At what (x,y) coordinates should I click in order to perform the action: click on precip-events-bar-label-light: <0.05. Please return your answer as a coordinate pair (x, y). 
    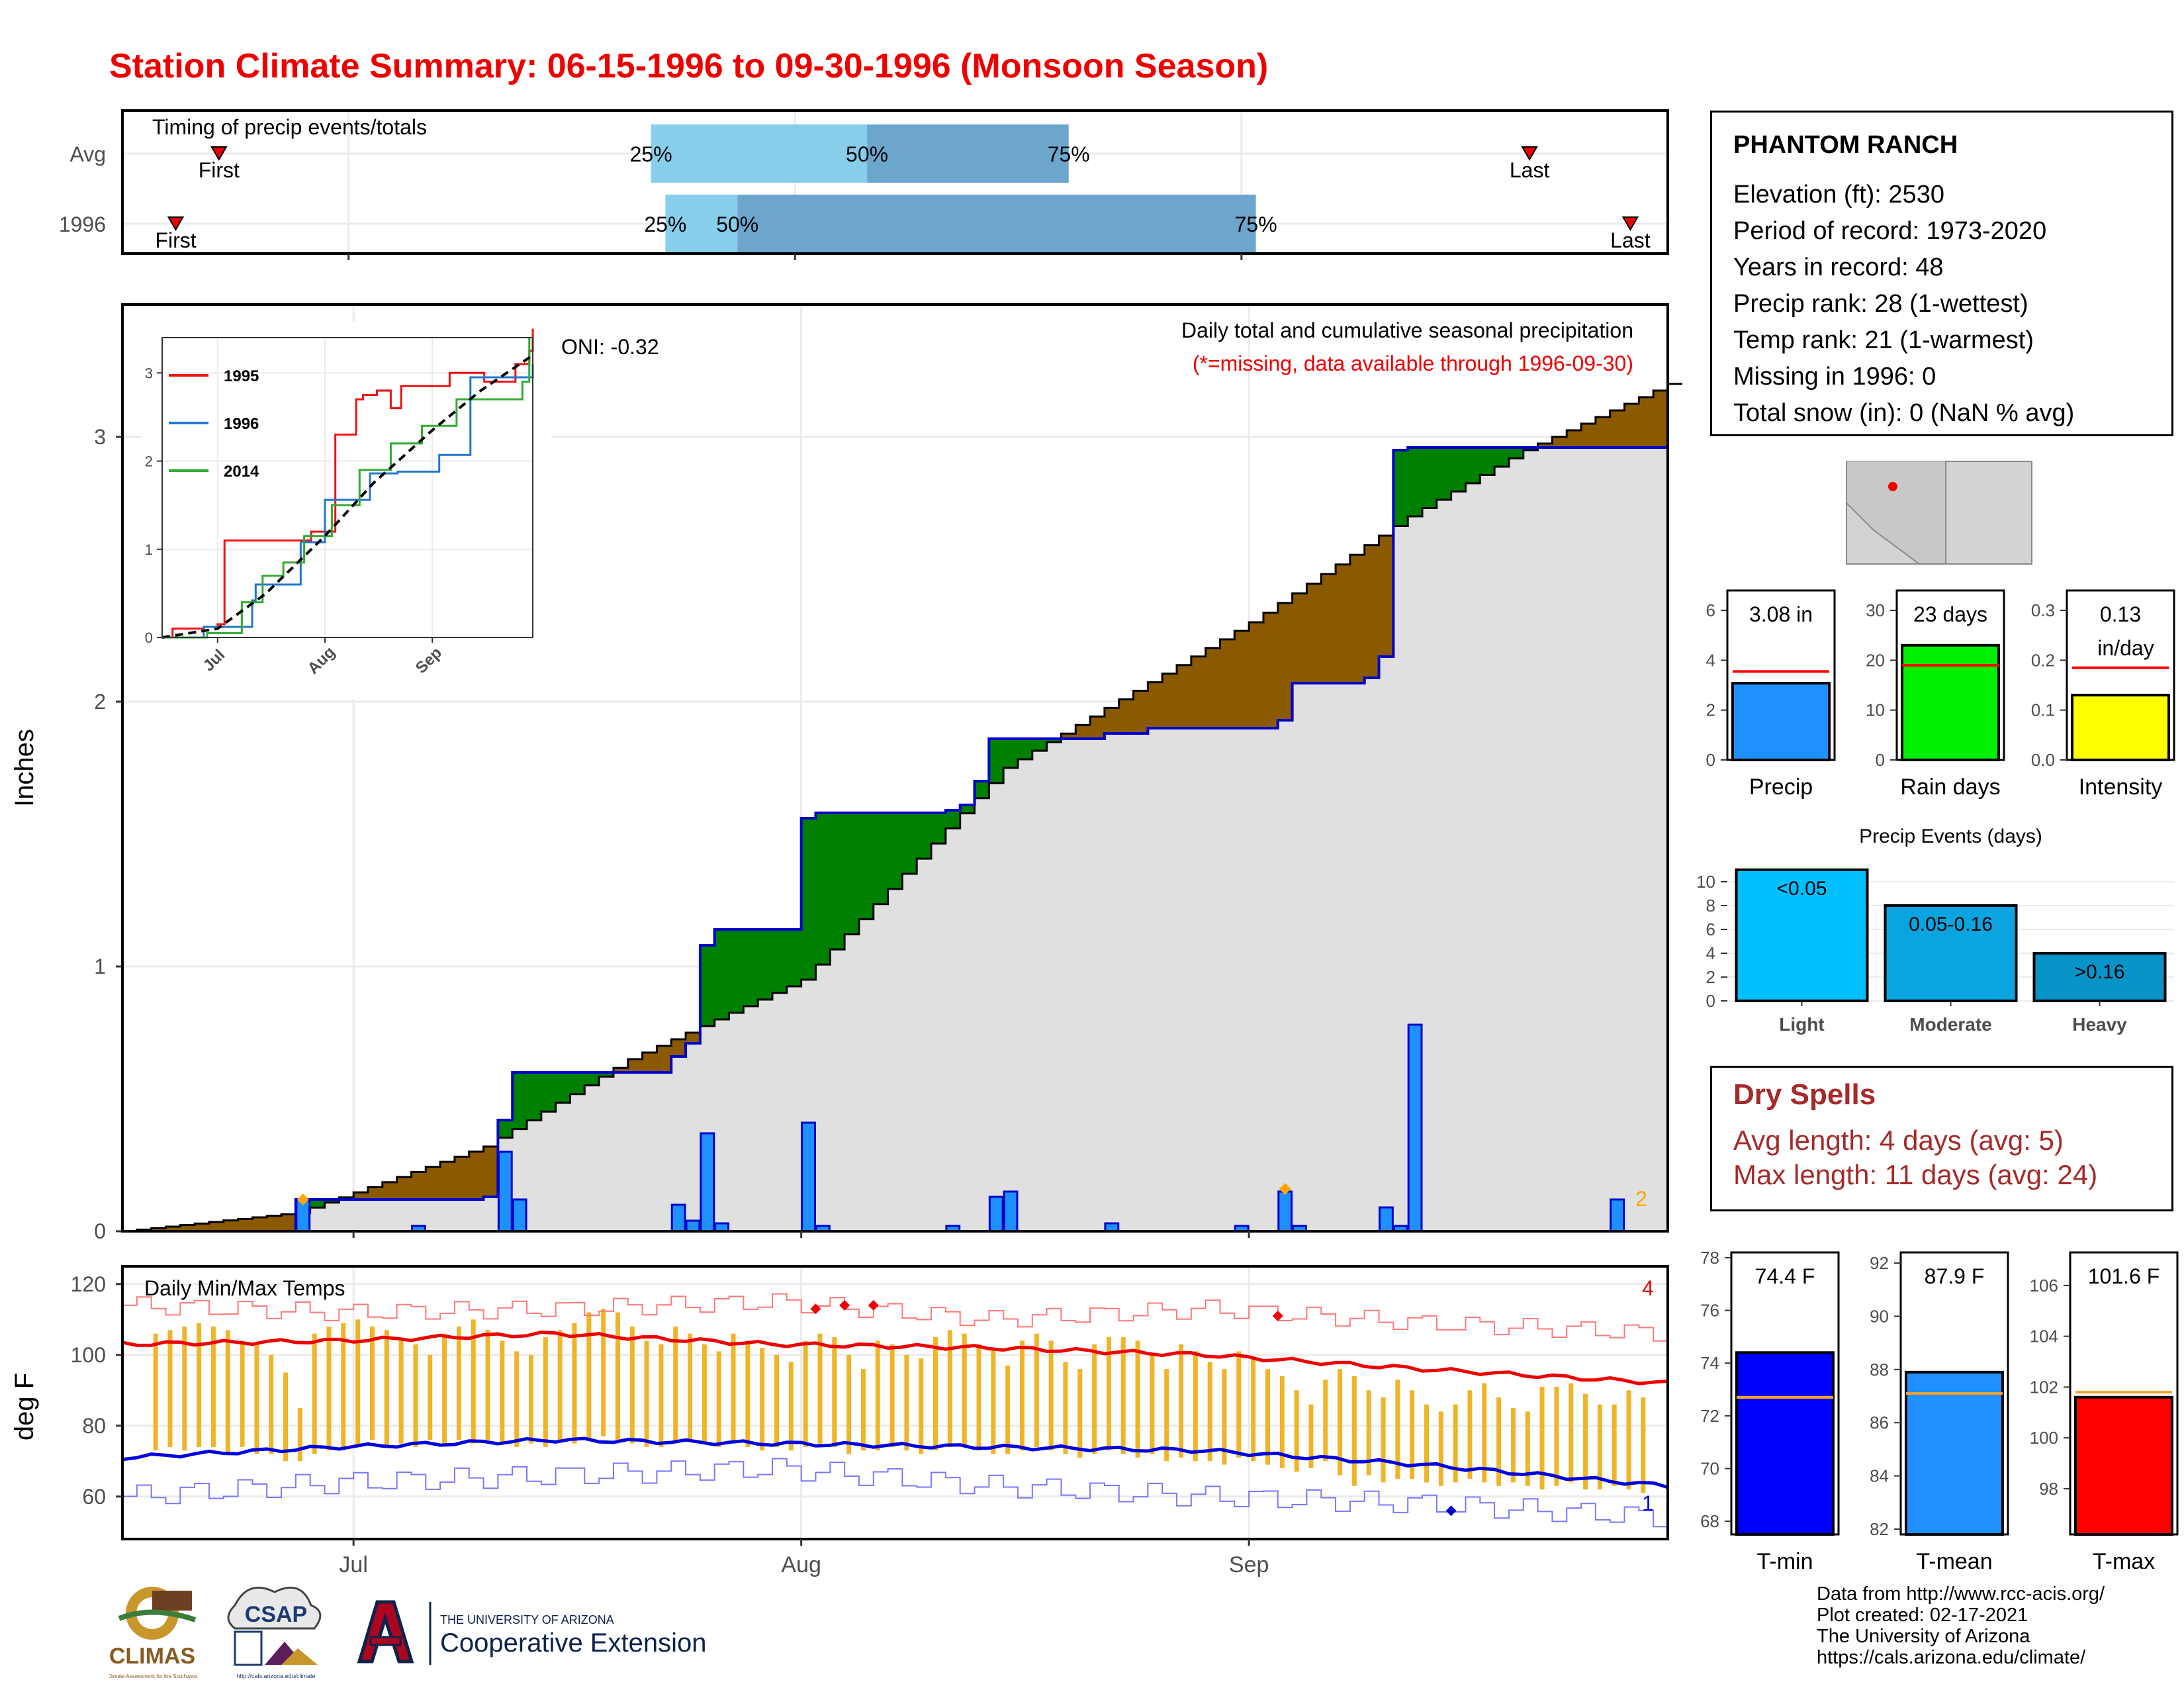
    Looking at the image, I should click on (1802, 889).